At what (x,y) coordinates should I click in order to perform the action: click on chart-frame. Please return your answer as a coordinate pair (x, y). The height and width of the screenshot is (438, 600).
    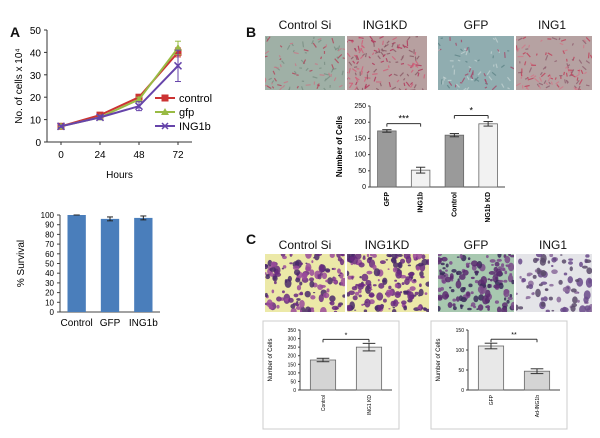
    Looking at the image, I should click on (331, 375).